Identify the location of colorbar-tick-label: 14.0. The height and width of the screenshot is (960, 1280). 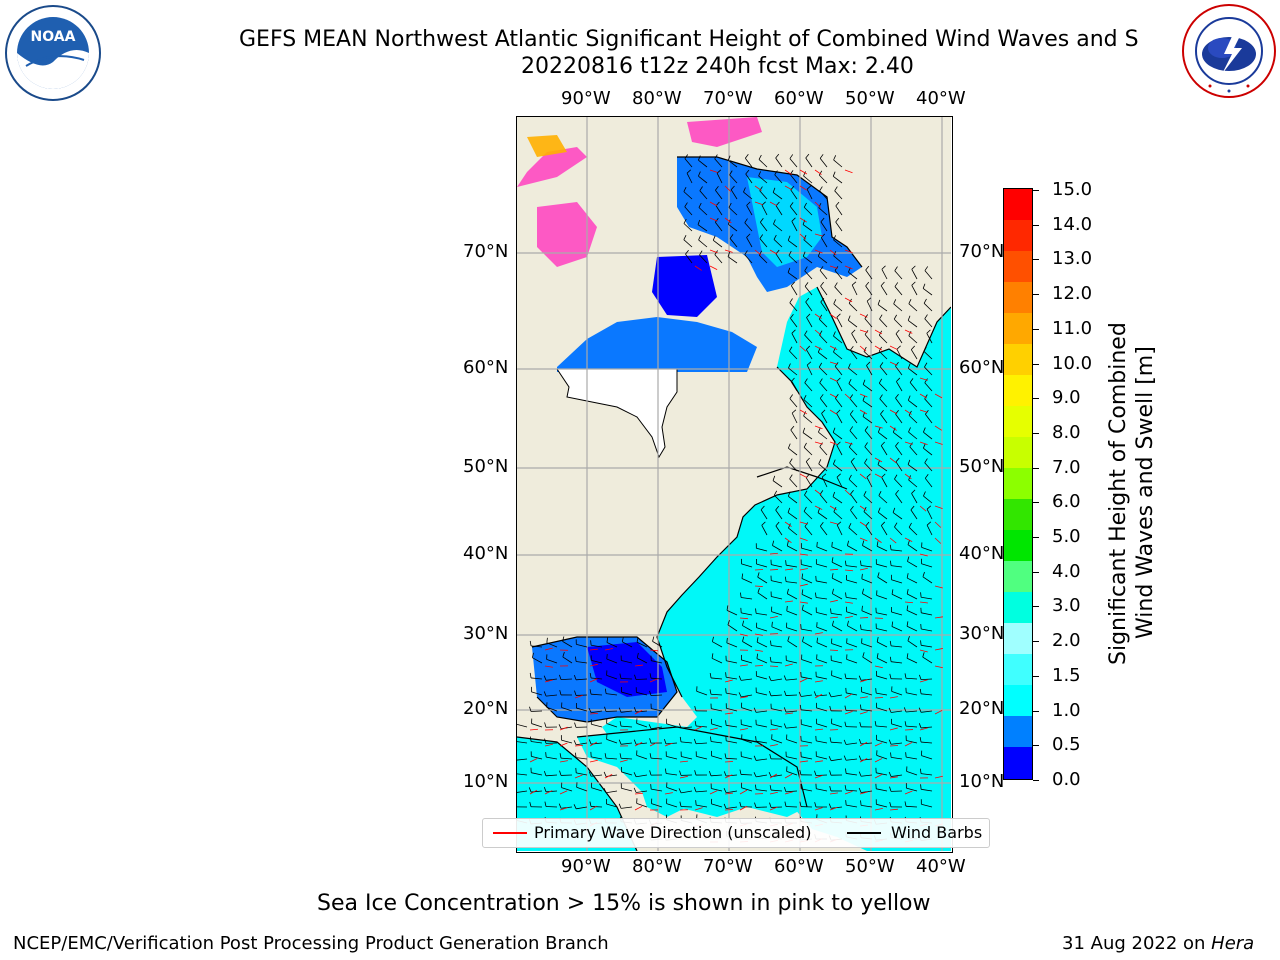
(1072, 224).